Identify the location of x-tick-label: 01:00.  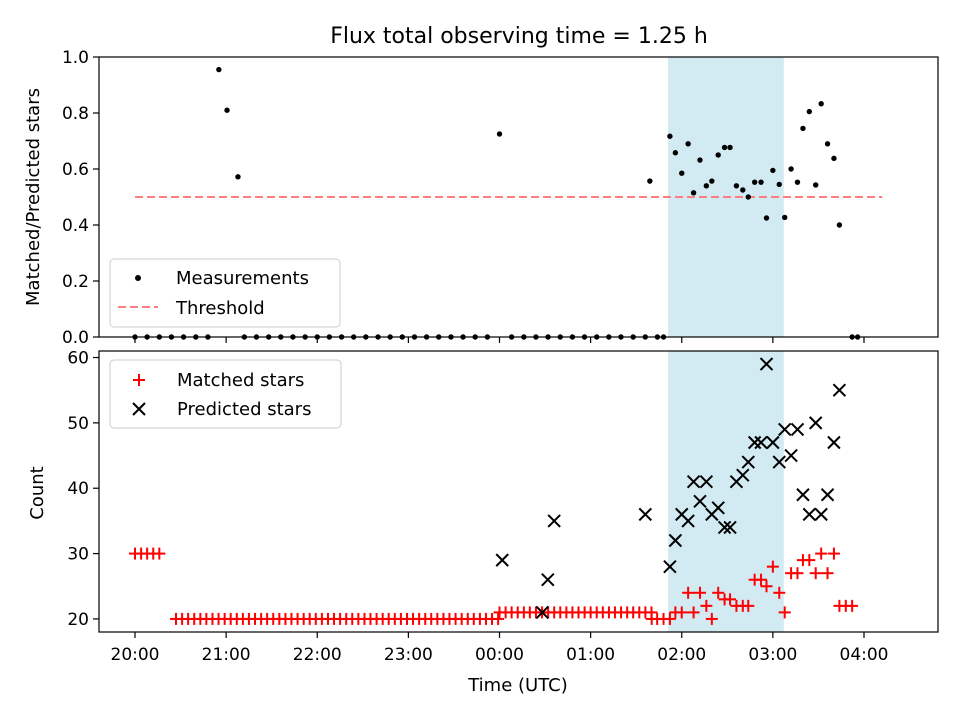
(590, 655).